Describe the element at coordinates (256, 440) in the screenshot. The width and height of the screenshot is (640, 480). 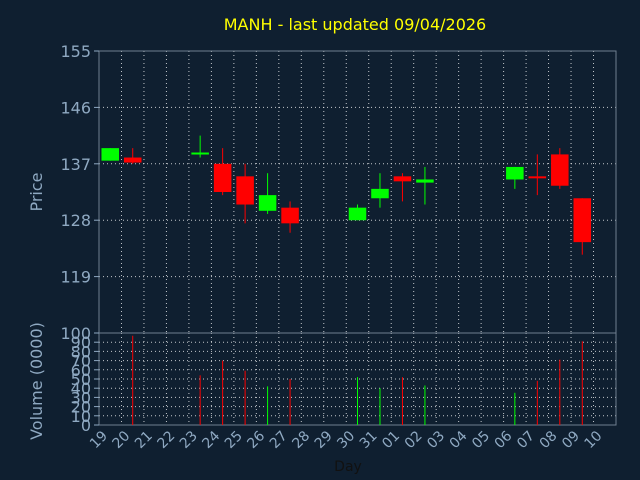
I see `x-tick-label: 26` at that location.